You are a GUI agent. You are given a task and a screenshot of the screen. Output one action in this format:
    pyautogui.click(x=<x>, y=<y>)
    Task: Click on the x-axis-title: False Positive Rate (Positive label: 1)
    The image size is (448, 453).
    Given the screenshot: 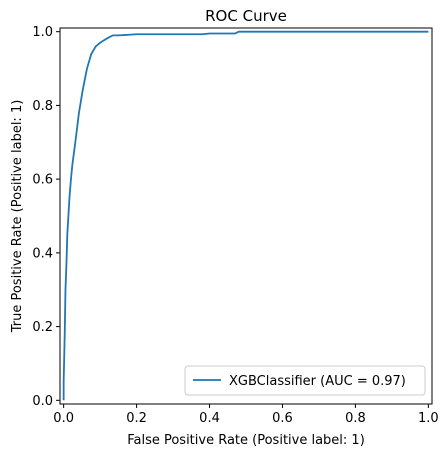 What is the action you would take?
    pyautogui.click(x=246, y=440)
    